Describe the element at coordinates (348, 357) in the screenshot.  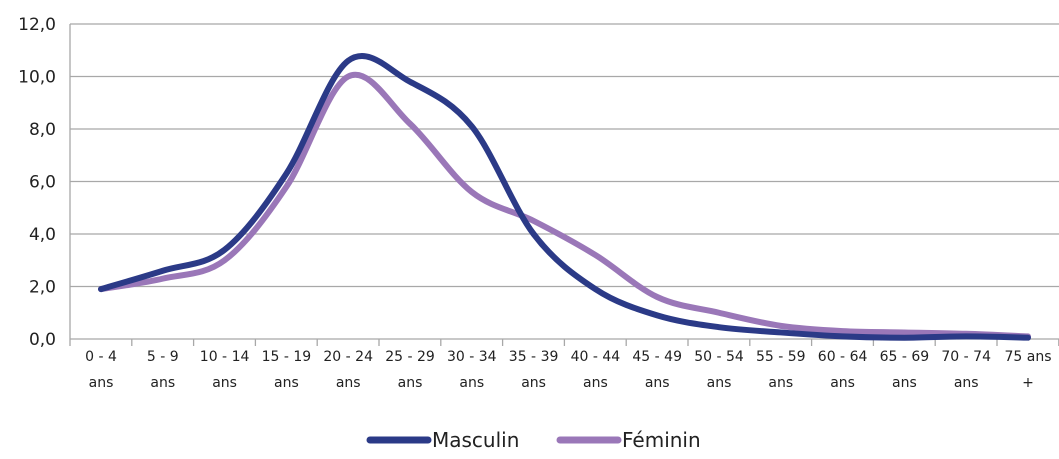
I see `x-tick-label: 20 - 24` at that location.